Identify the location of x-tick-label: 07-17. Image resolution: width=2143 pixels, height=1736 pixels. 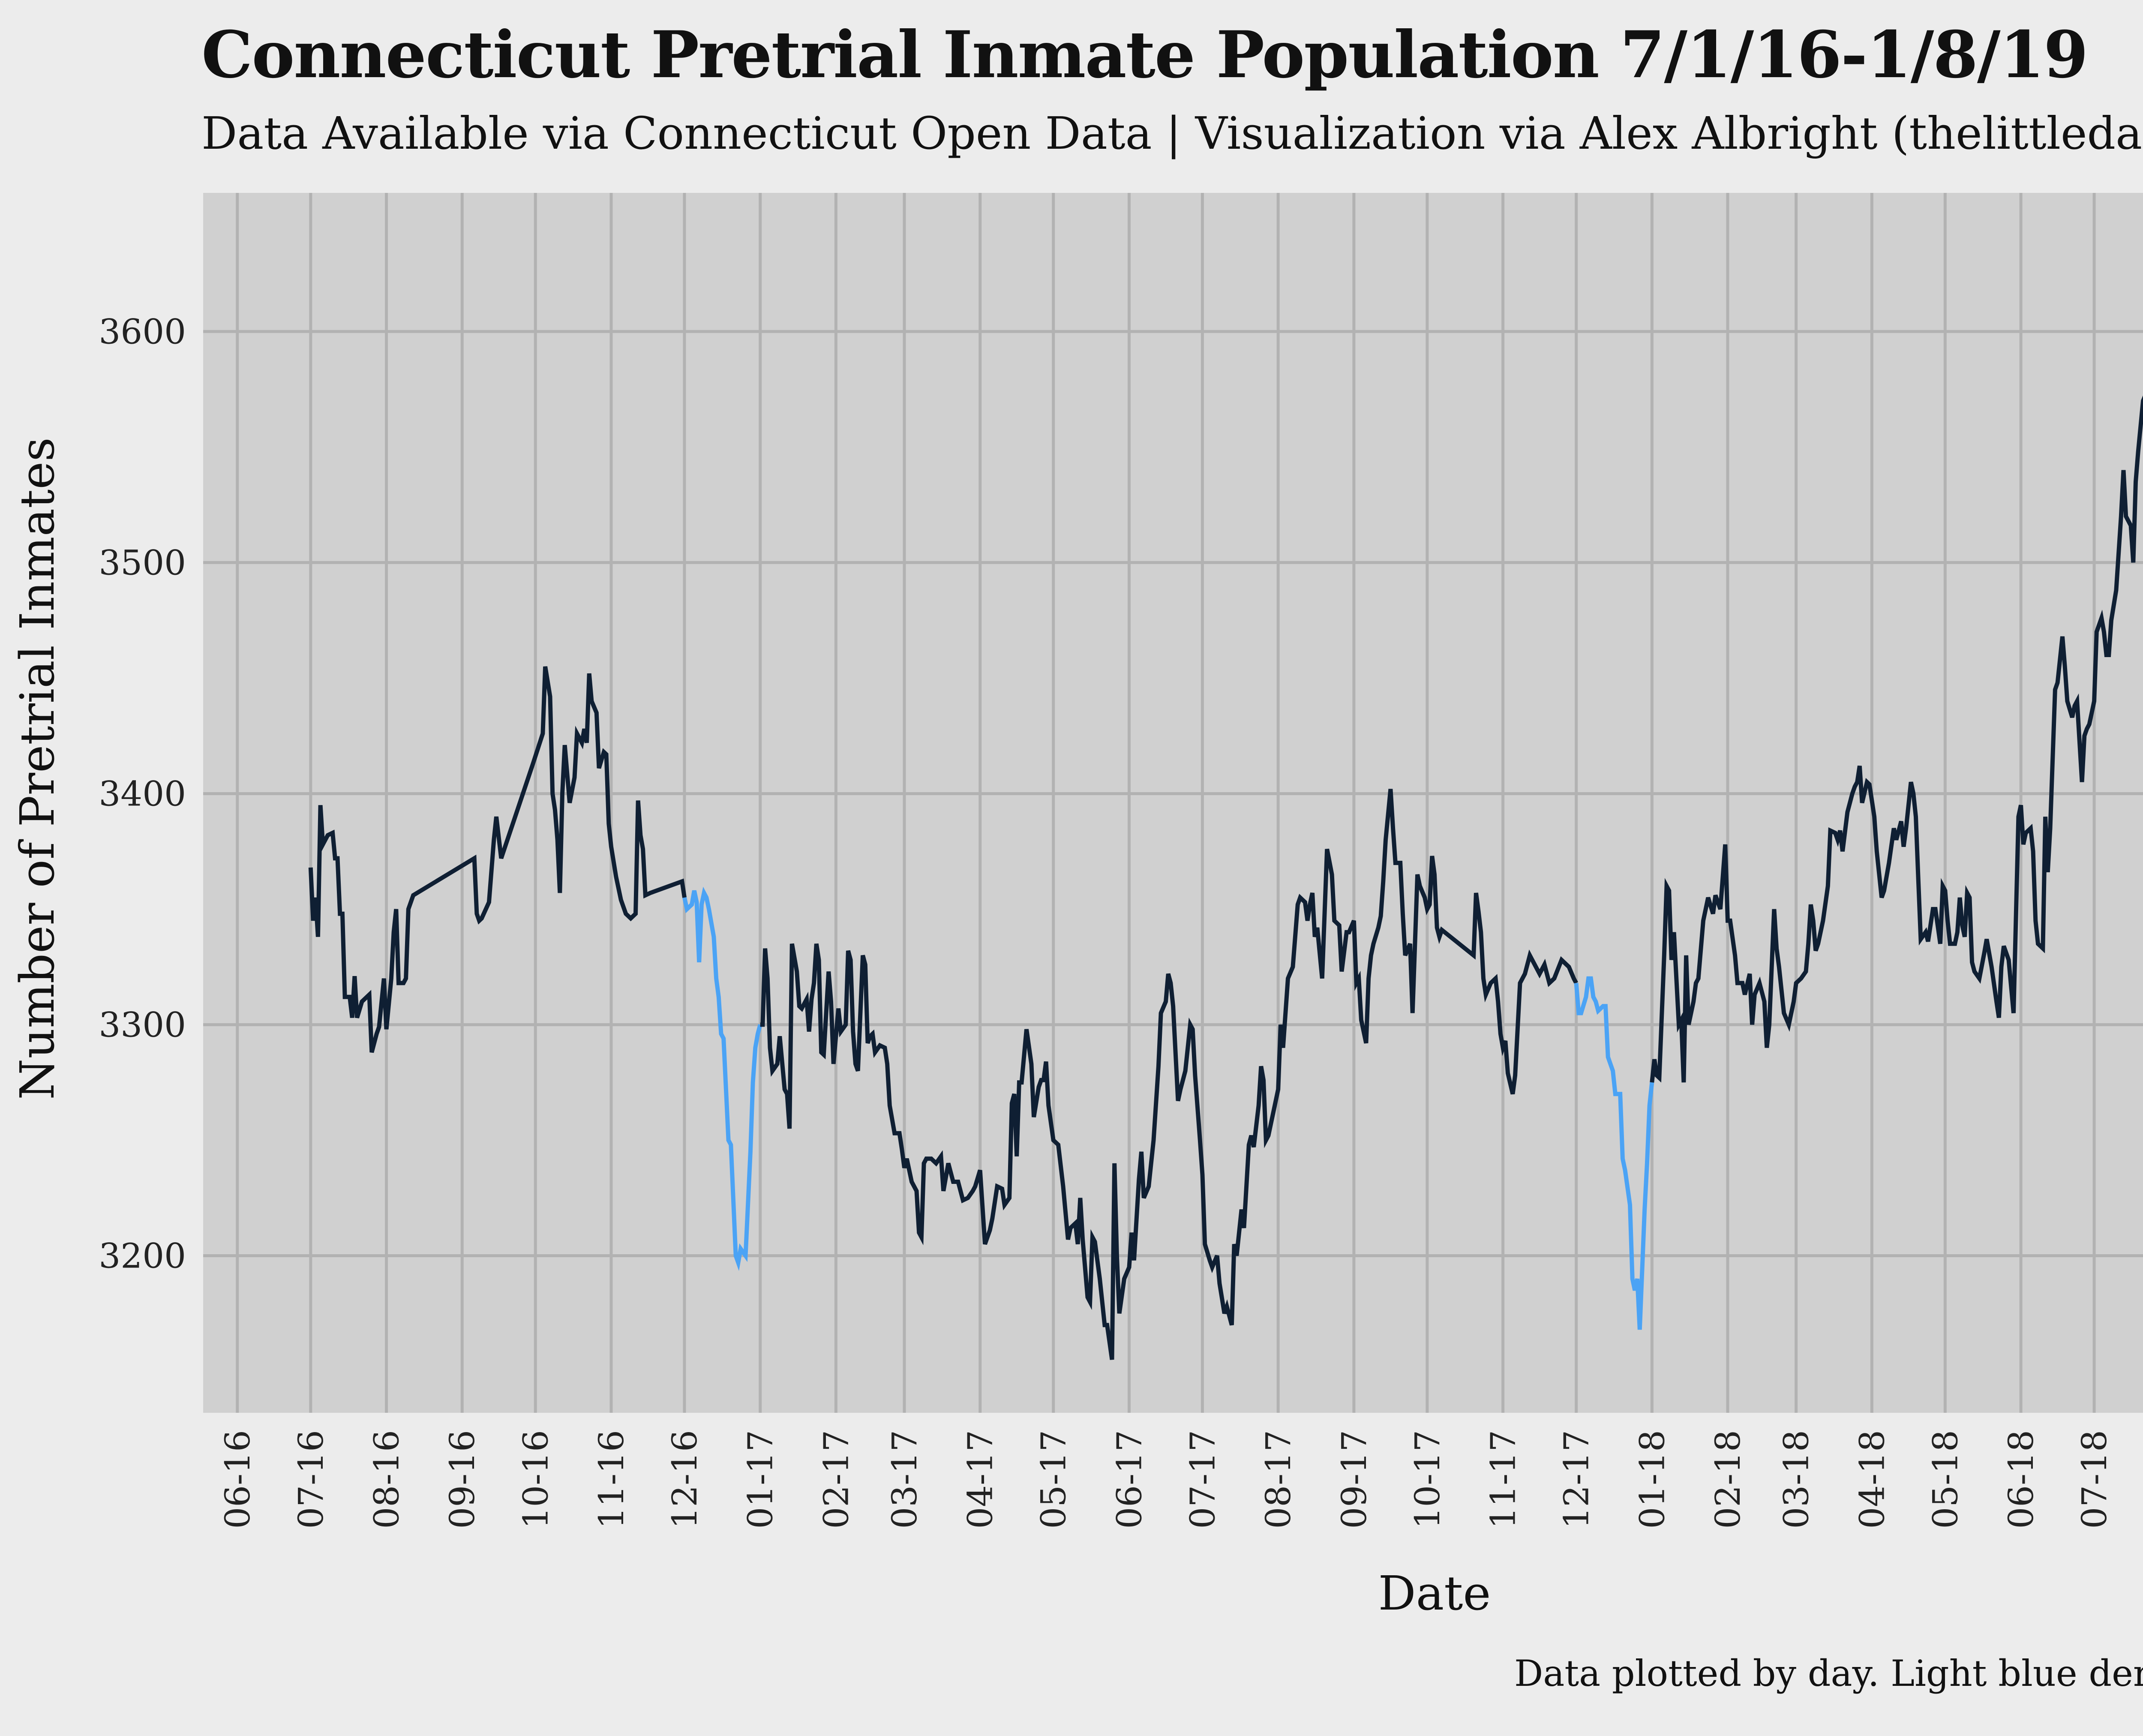
(1202, 1479).